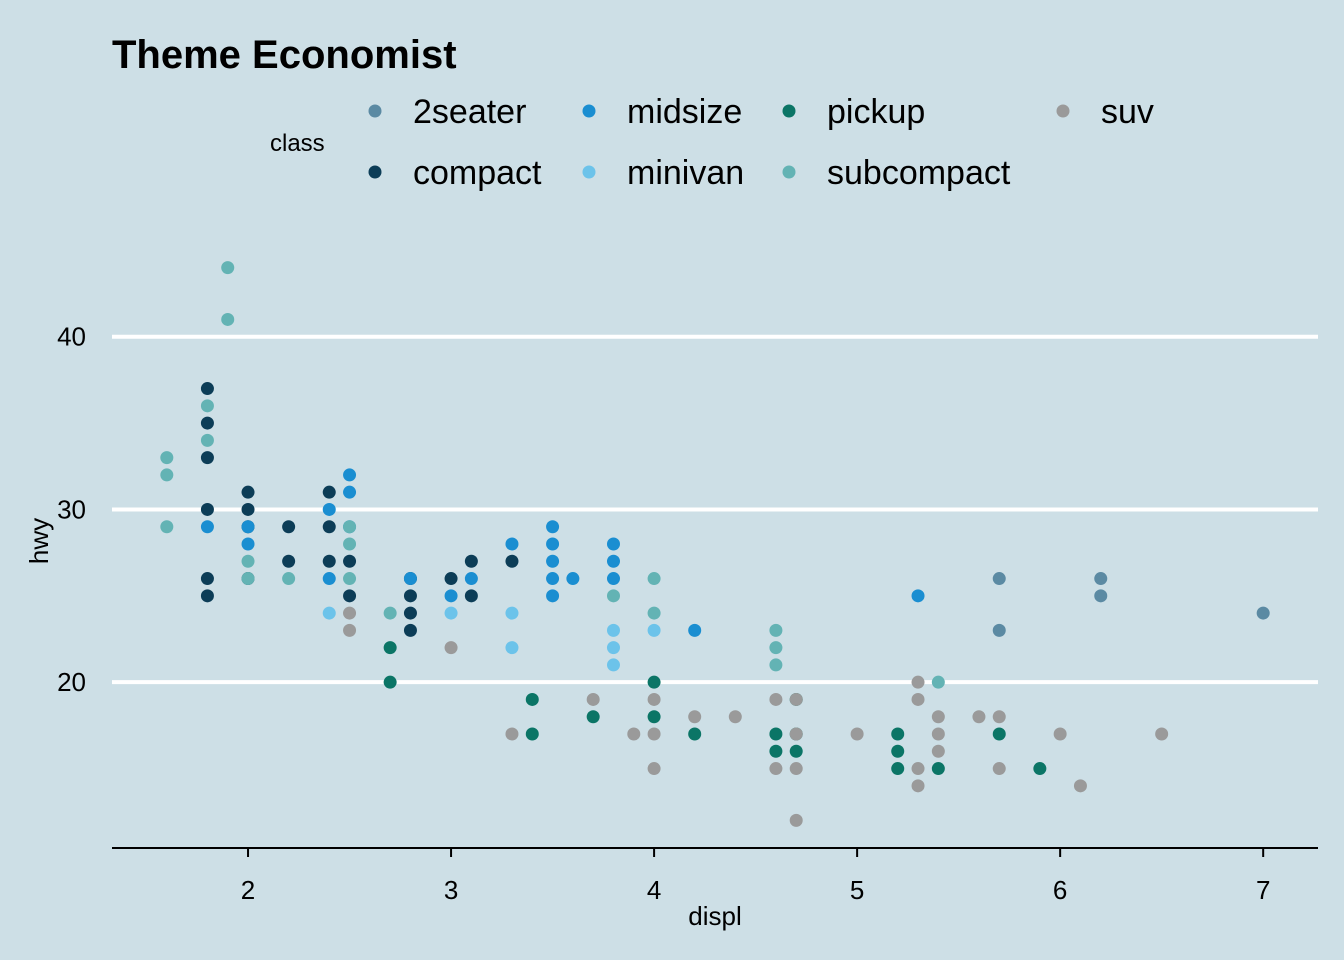 This screenshot has width=1344, height=960. What do you see at coordinates (589, 111) in the screenshot?
I see `legend-key-midsize` at bounding box center [589, 111].